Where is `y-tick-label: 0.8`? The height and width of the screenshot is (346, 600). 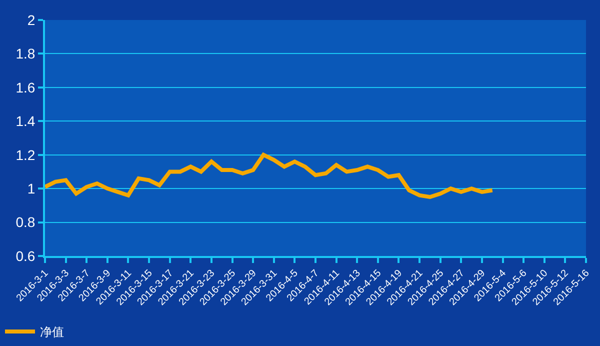
y-tick-label: 0.8 is located at coordinates (26, 222).